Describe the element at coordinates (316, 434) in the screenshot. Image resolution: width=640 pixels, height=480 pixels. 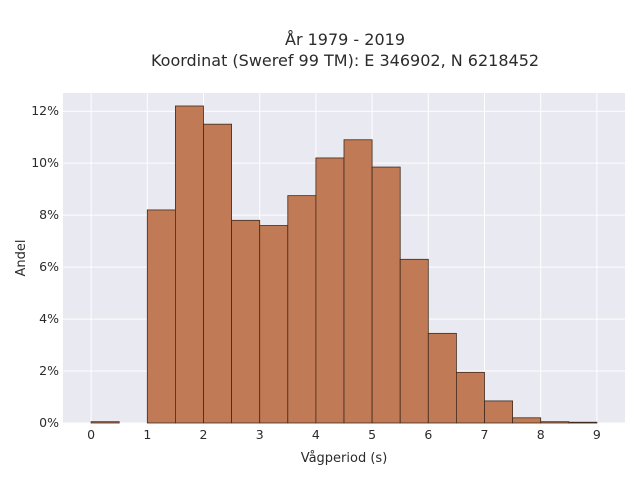
I see `x-tick-label: 4` at that location.